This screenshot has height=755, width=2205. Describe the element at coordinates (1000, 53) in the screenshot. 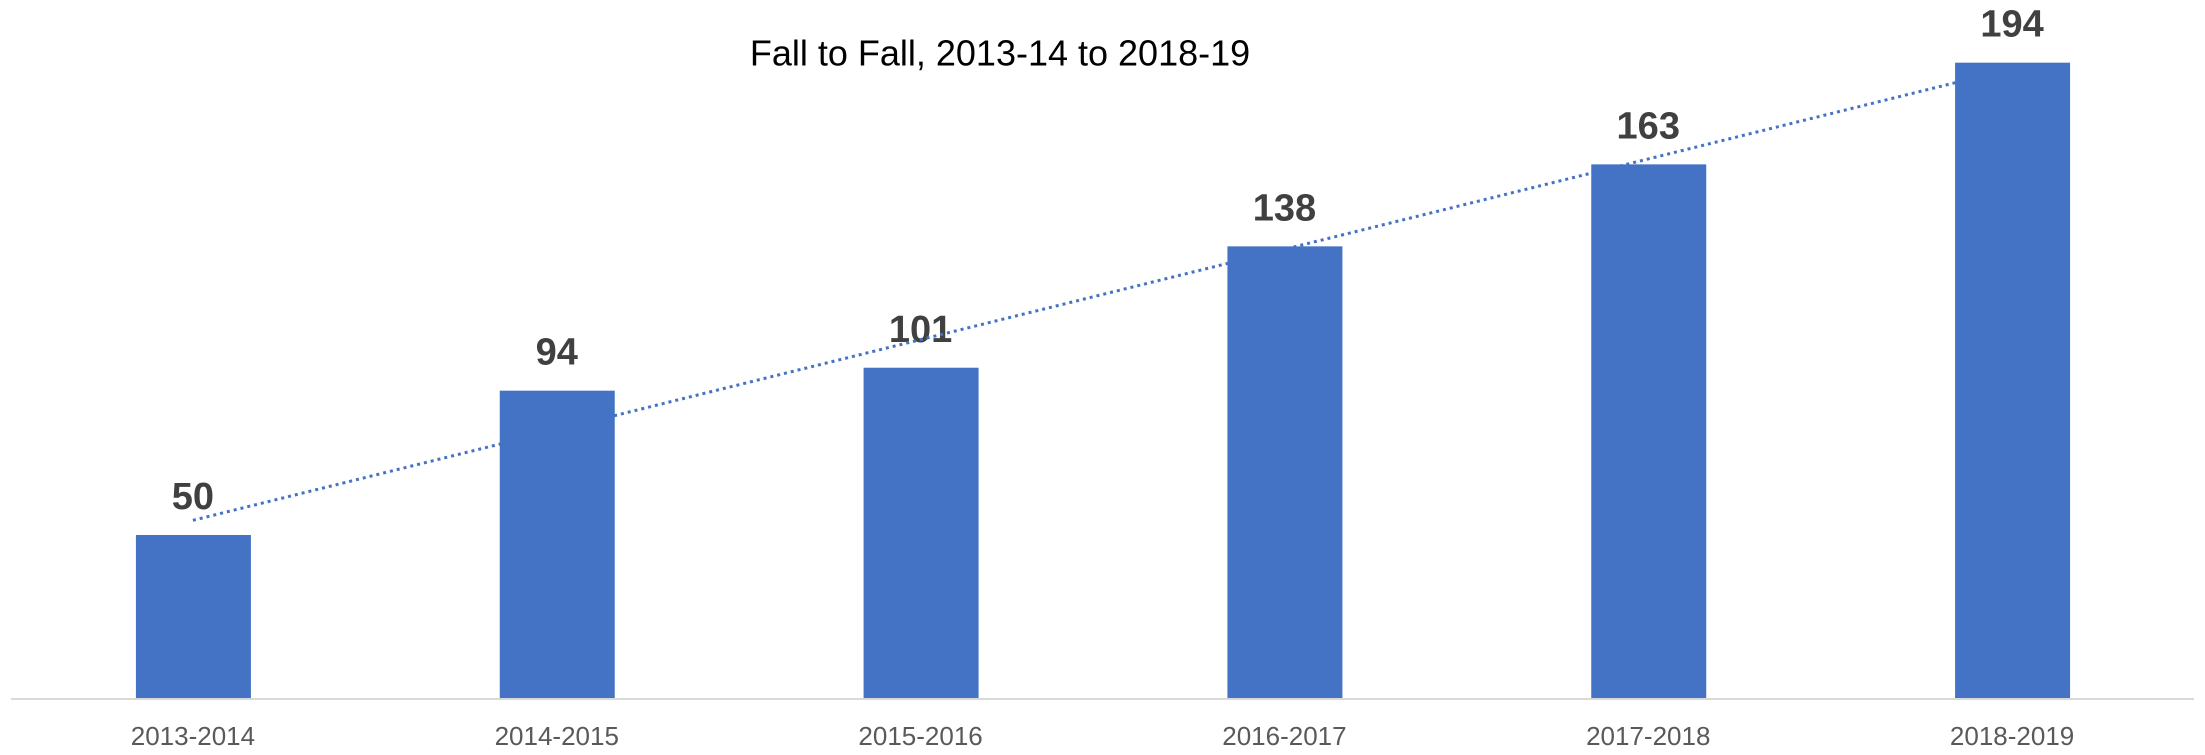

I see `chart-title: Fall to Fall, 2013-14 to 2018-19` at that location.